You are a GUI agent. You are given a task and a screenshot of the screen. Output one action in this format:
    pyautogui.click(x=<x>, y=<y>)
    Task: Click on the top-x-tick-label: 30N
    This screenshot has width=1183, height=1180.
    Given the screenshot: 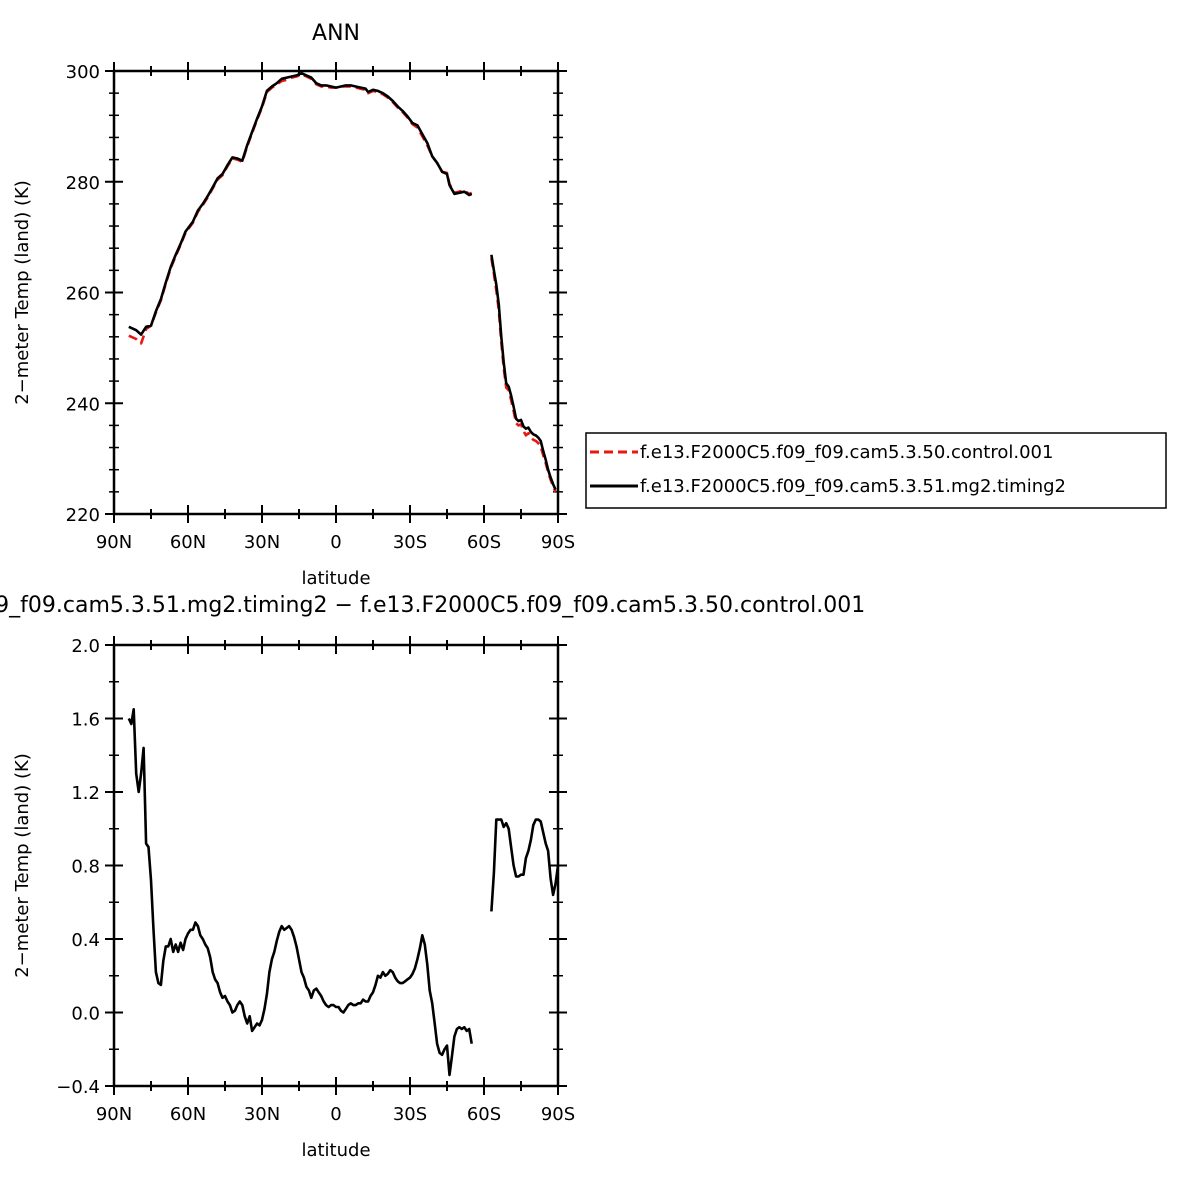 What is the action you would take?
    pyautogui.click(x=262, y=542)
    